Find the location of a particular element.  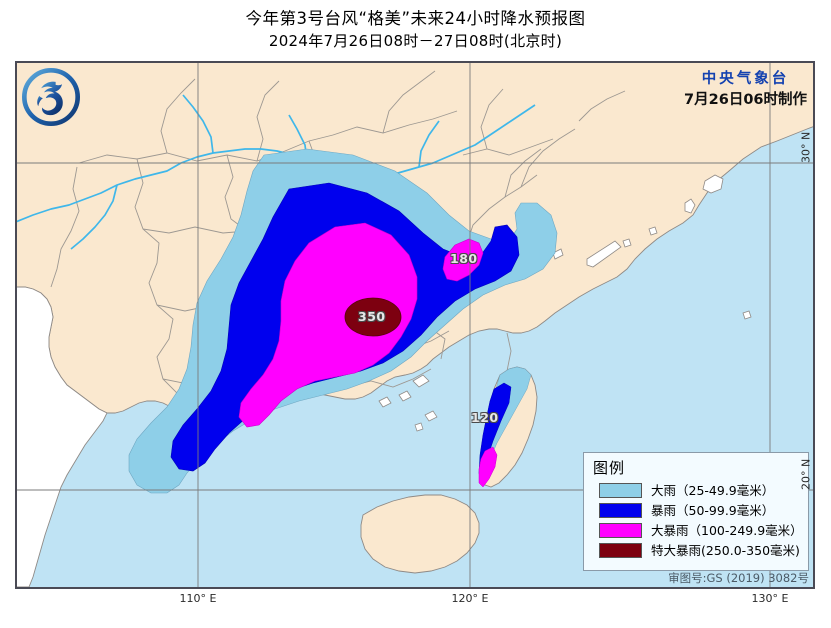

hainan-island is located at coordinates (420, 534).